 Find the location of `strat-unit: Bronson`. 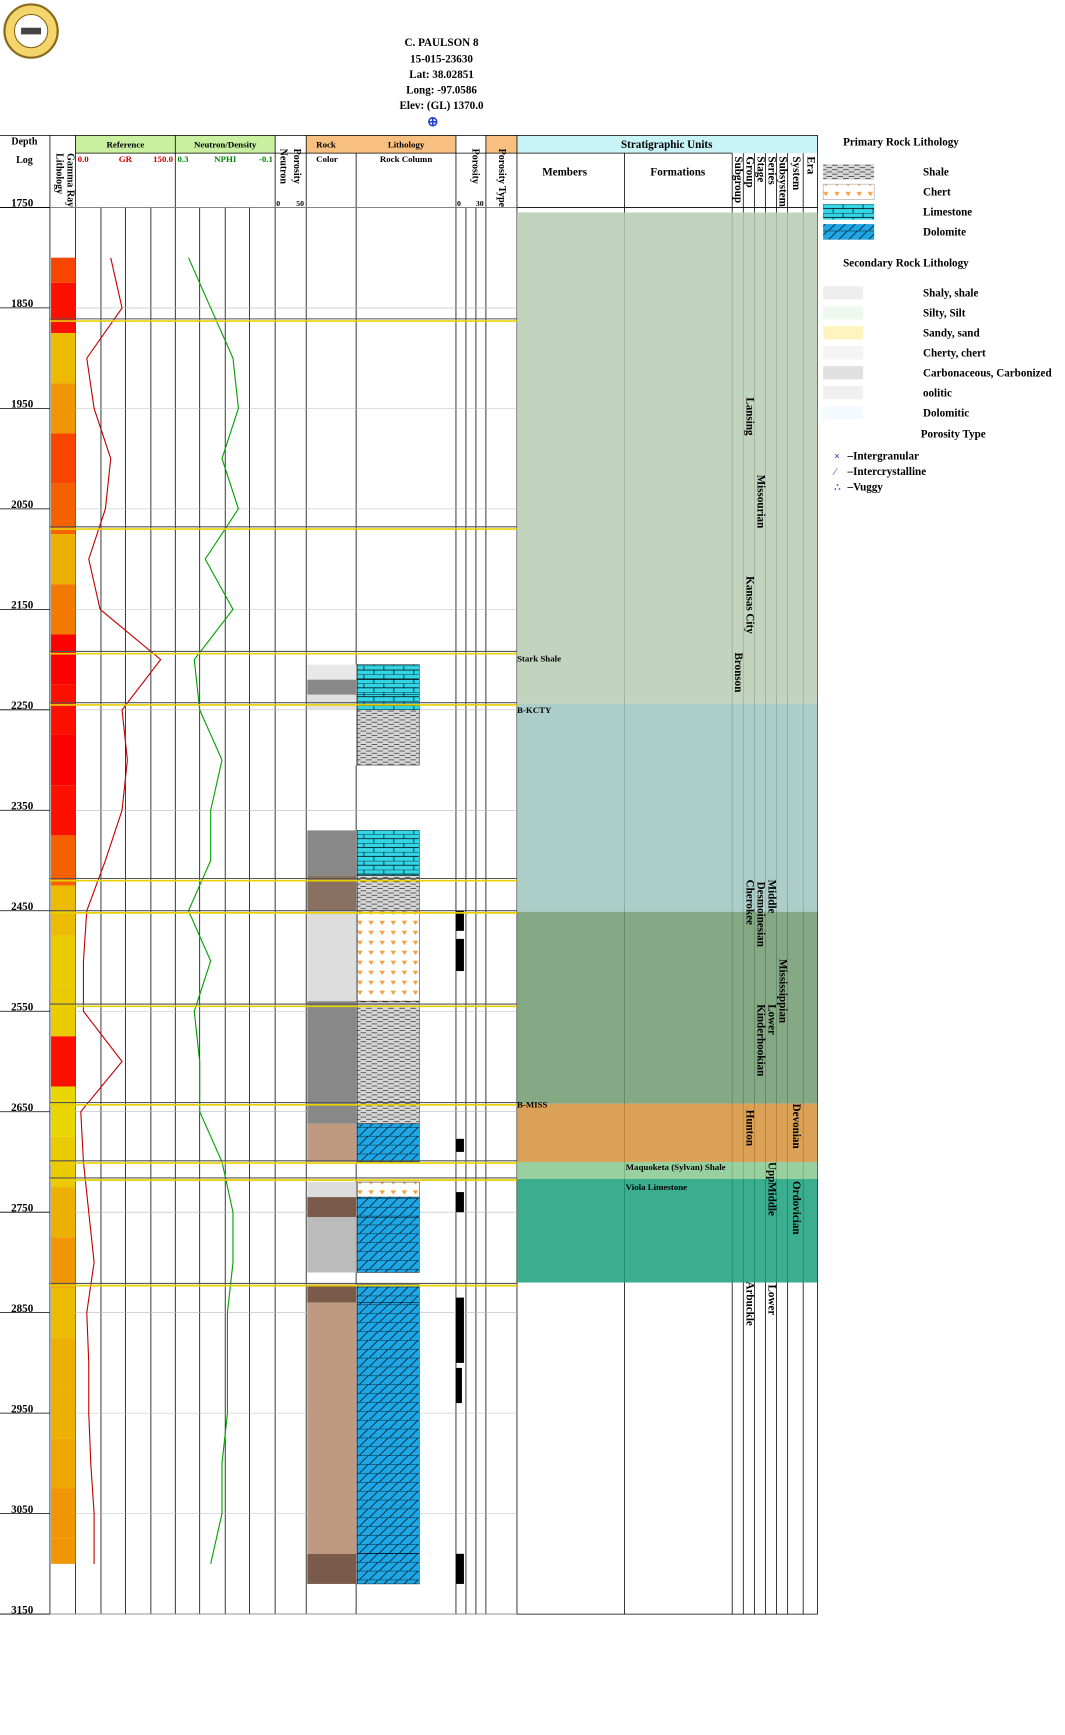

strat-unit: Bronson is located at coordinates (738, 673).